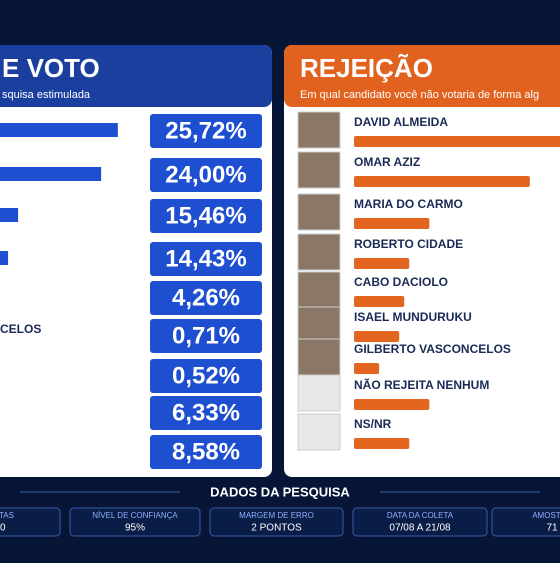  What do you see at coordinates (546, 515) in the screenshot?
I see `info-label: AMOSTRA` at bounding box center [546, 515].